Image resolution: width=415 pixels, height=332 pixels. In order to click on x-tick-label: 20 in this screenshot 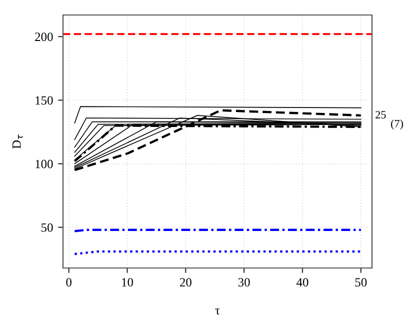, I will do `click(186, 282)`.